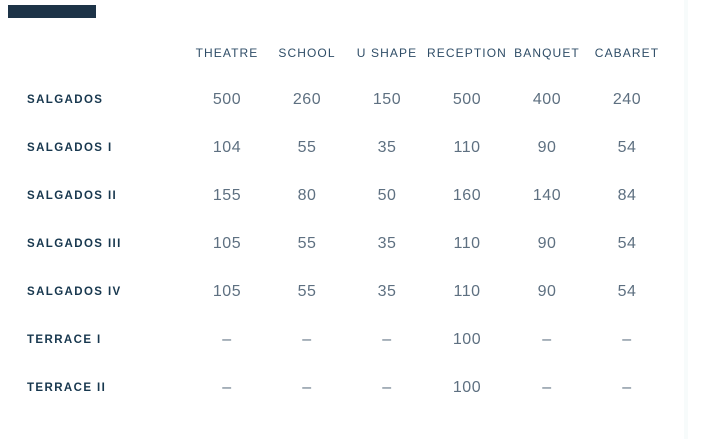 The image size is (701, 439). Describe the element at coordinates (467, 52) in the screenshot. I see `column-header-reception: RECEPTION` at that location.